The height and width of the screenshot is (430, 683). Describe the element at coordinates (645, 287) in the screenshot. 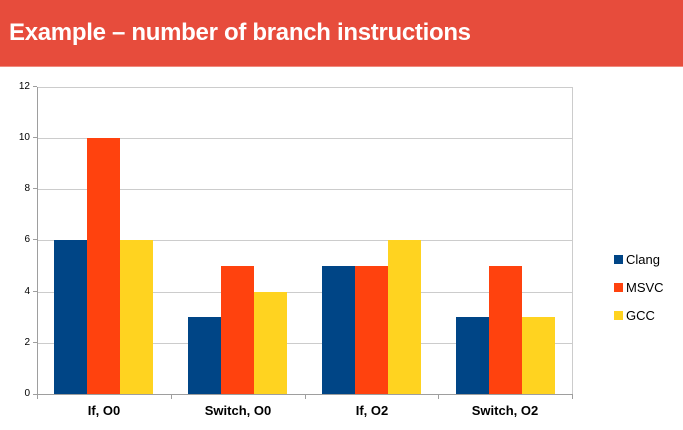

I see `legend-label: MSVC` at that location.